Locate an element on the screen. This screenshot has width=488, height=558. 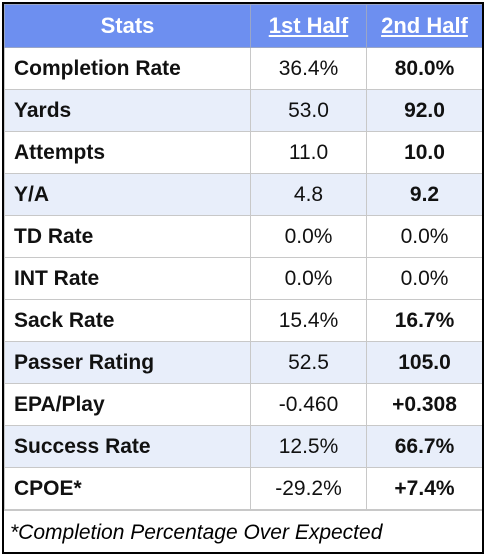
table-header-row: Stats 1st Half 2nd Half is located at coordinates (243, 26).